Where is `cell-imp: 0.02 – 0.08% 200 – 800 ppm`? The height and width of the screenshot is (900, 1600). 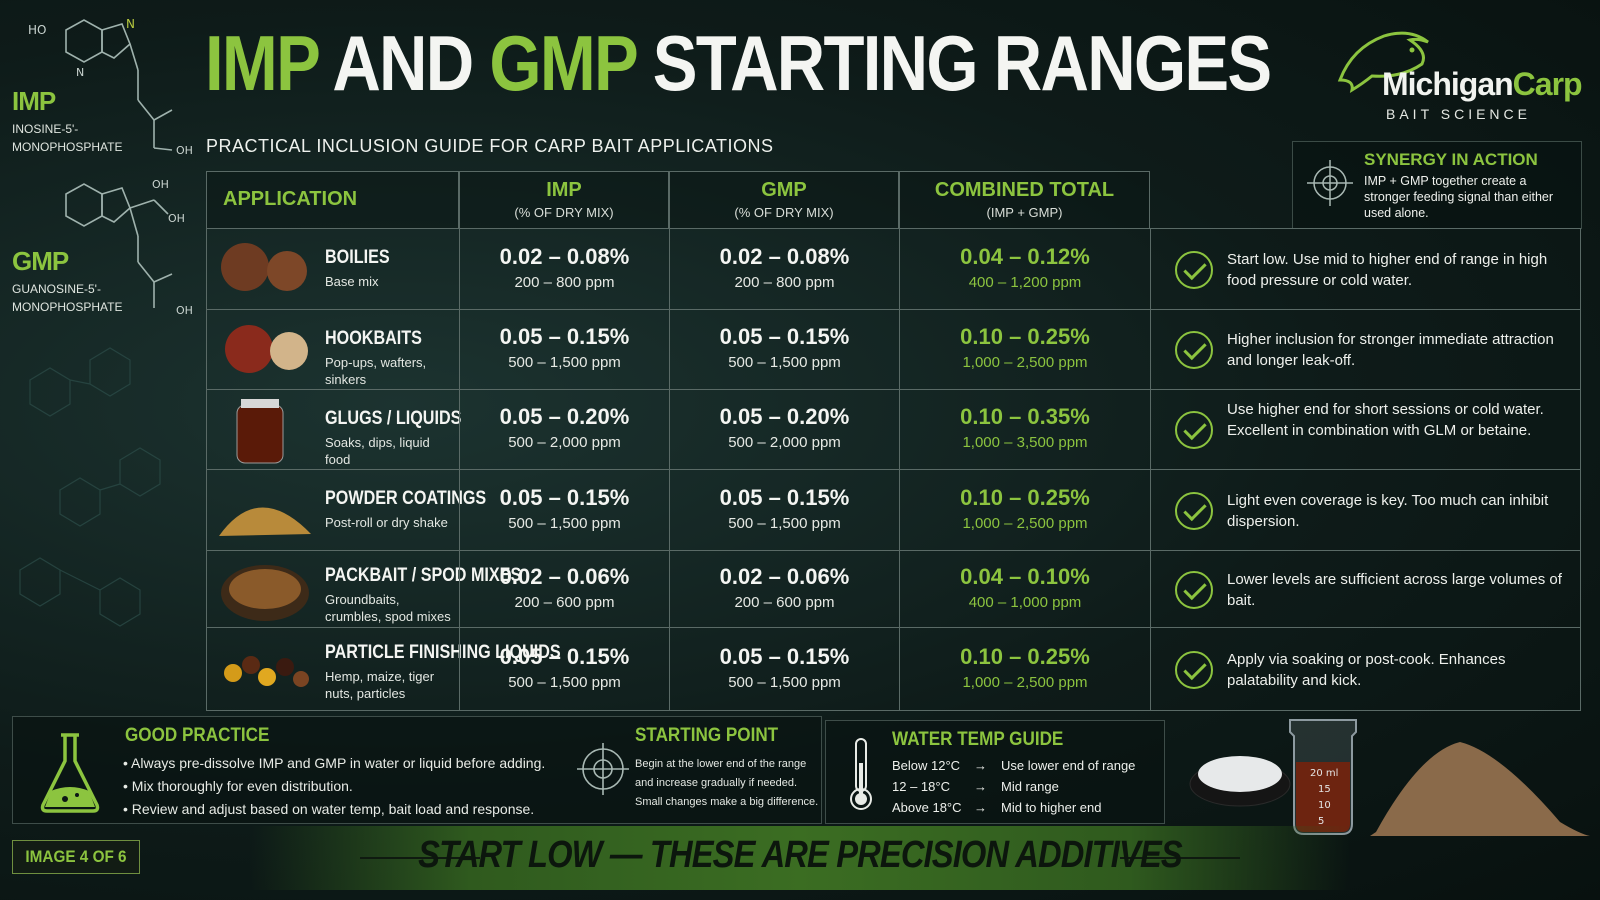 cell-imp: 0.02 – 0.08% 200 – 800 ppm is located at coordinates (564, 269).